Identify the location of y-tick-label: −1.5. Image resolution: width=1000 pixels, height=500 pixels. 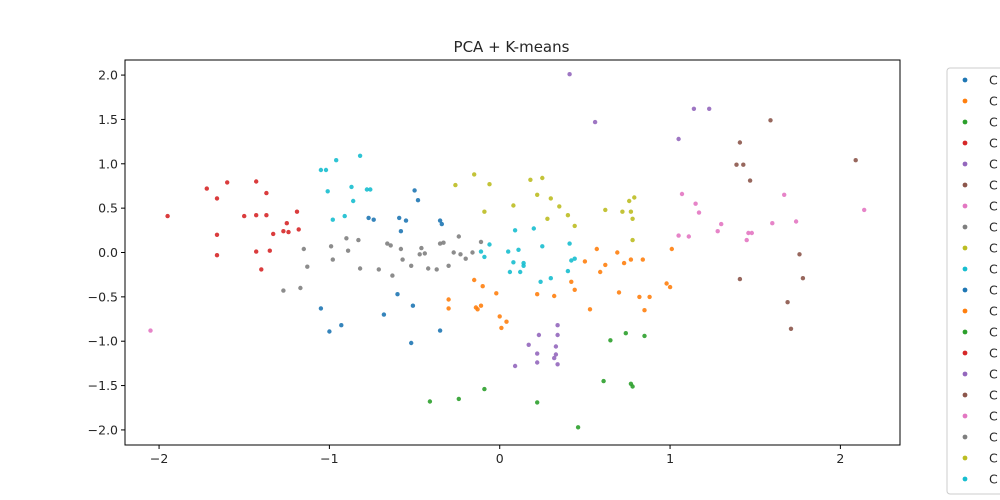
(103, 385).